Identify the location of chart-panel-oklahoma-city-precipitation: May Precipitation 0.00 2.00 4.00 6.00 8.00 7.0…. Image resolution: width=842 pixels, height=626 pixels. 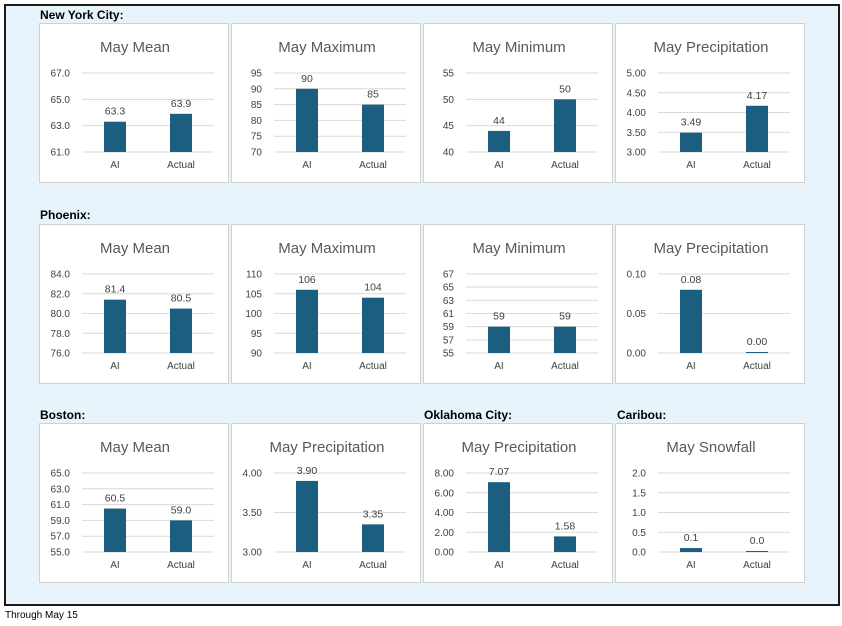
(518, 503).